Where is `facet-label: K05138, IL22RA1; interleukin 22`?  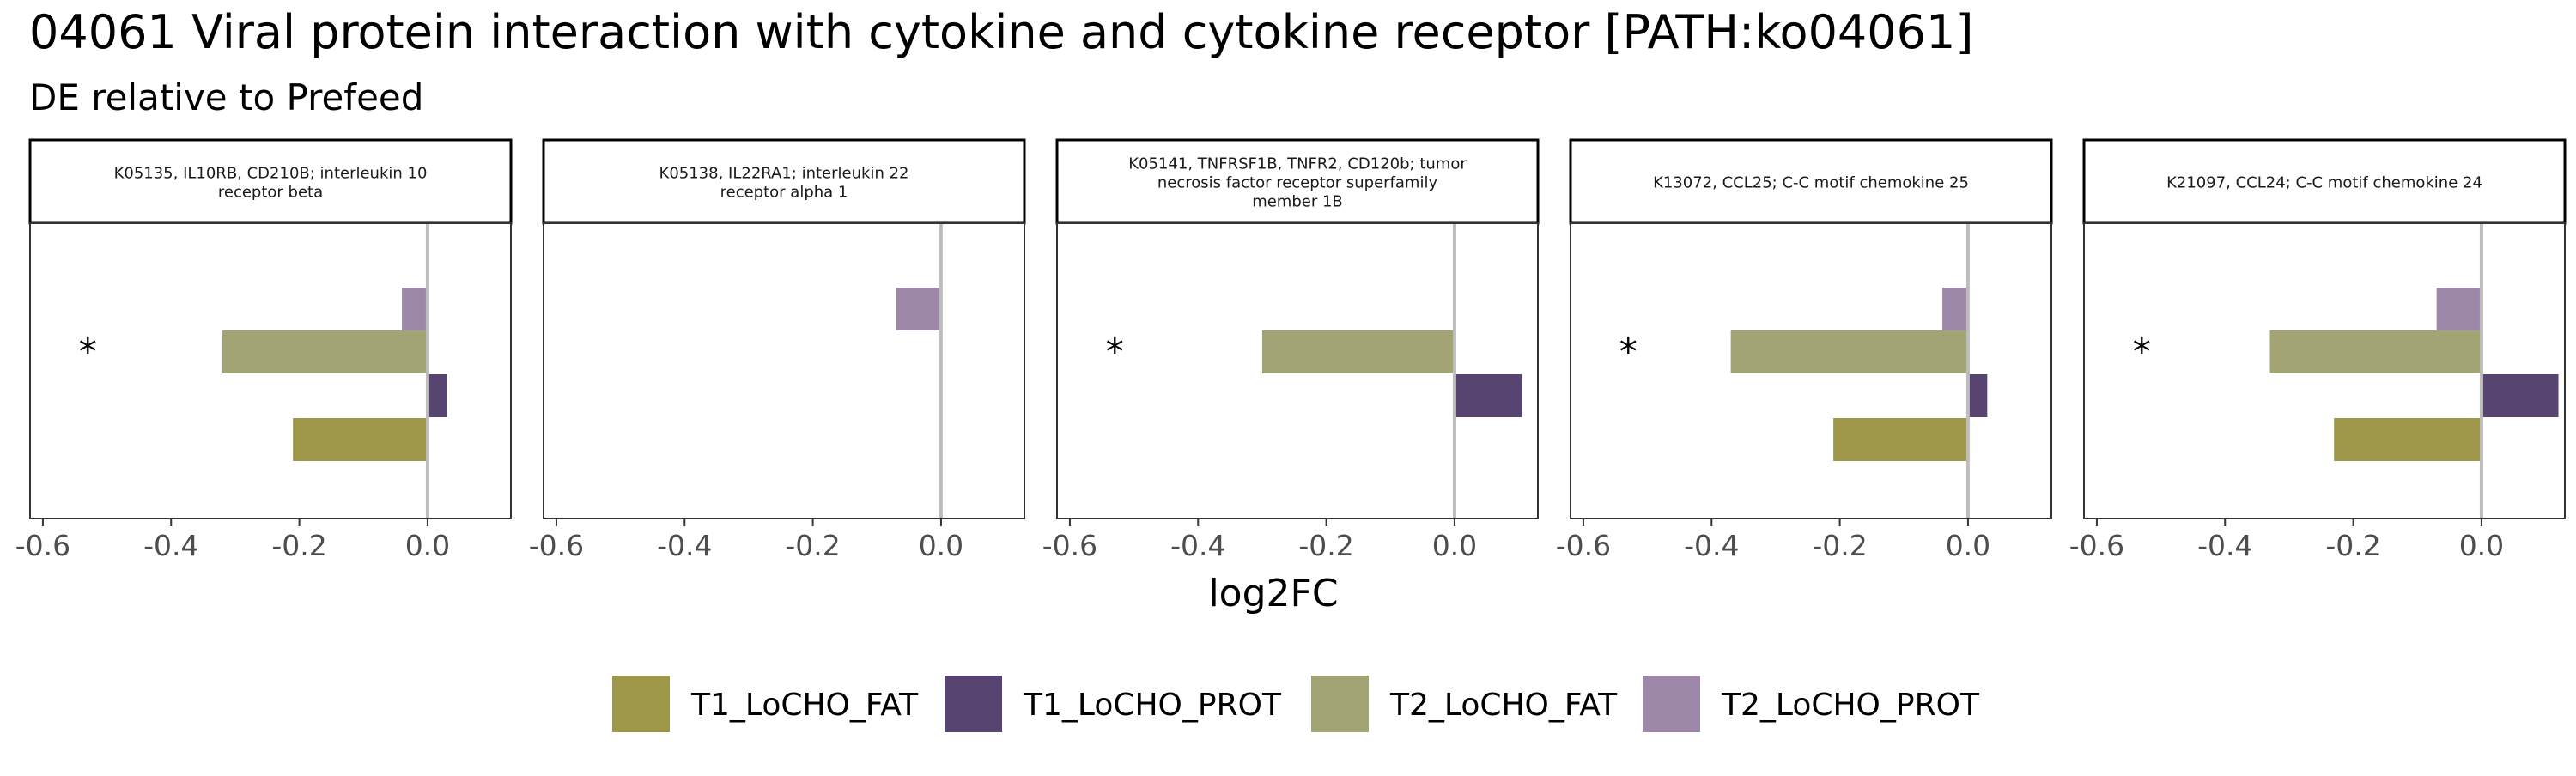
facet-label: K05138, IL22RA1; interleukin 22 is located at coordinates (784, 174).